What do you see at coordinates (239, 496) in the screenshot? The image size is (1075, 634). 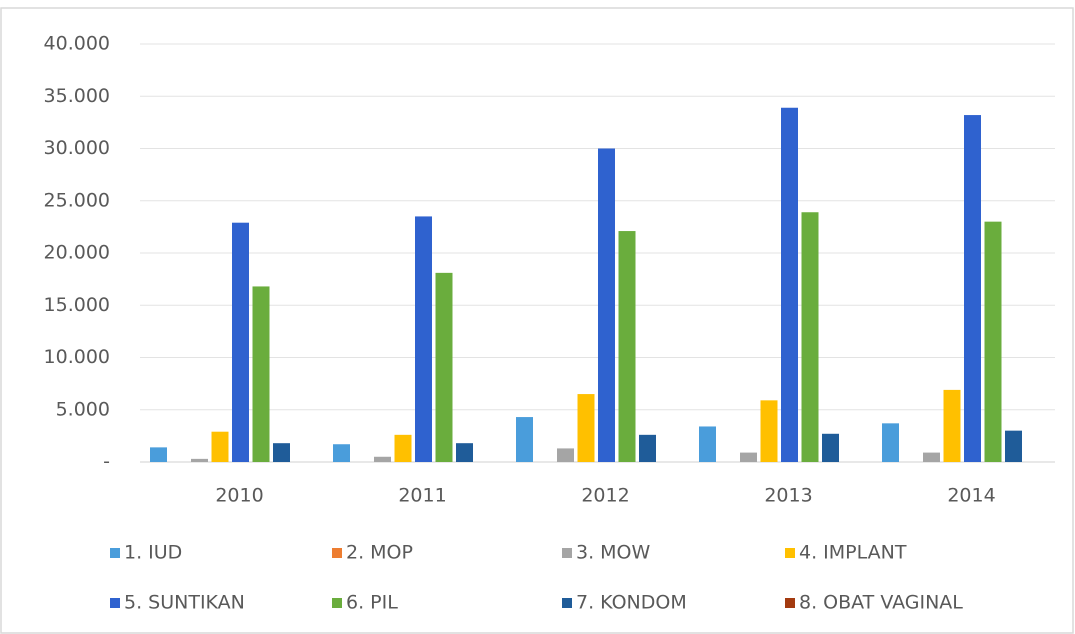 I see `x-tick-label: 2010` at bounding box center [239, 496].